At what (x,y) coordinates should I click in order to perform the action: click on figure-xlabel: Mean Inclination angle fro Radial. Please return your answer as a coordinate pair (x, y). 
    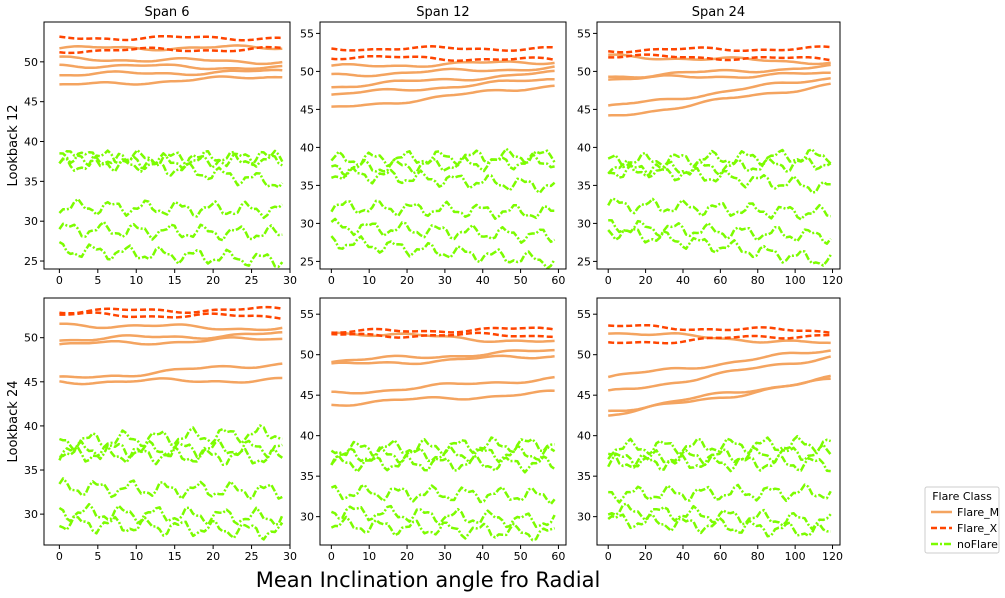
    Looking at the image, I should click on (428, 580).